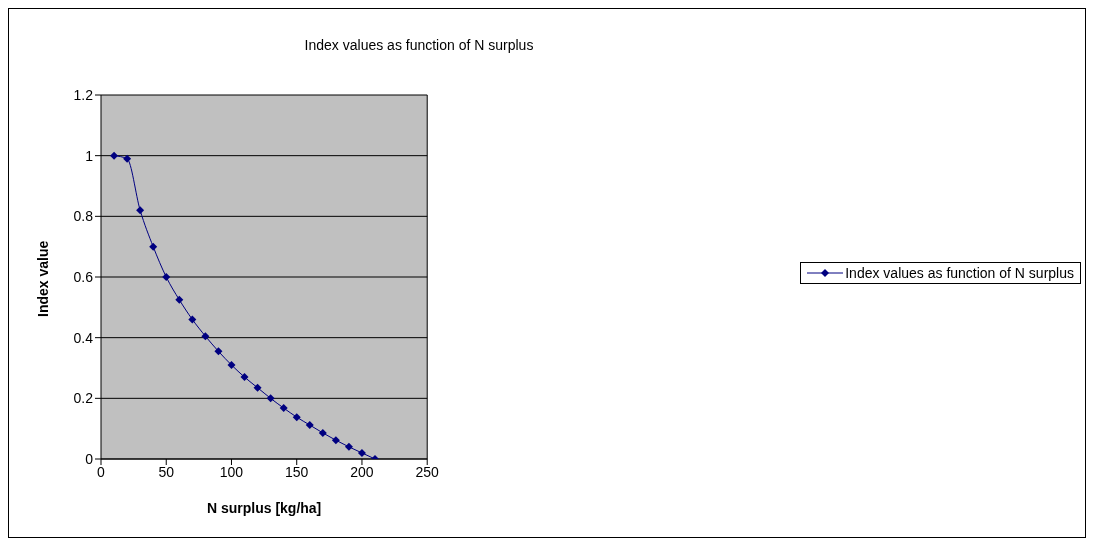  Describe the element at coordinates (264, 508) in the screenshot. I see `x-axis-title: N surplus [kg/ha]` at that location.